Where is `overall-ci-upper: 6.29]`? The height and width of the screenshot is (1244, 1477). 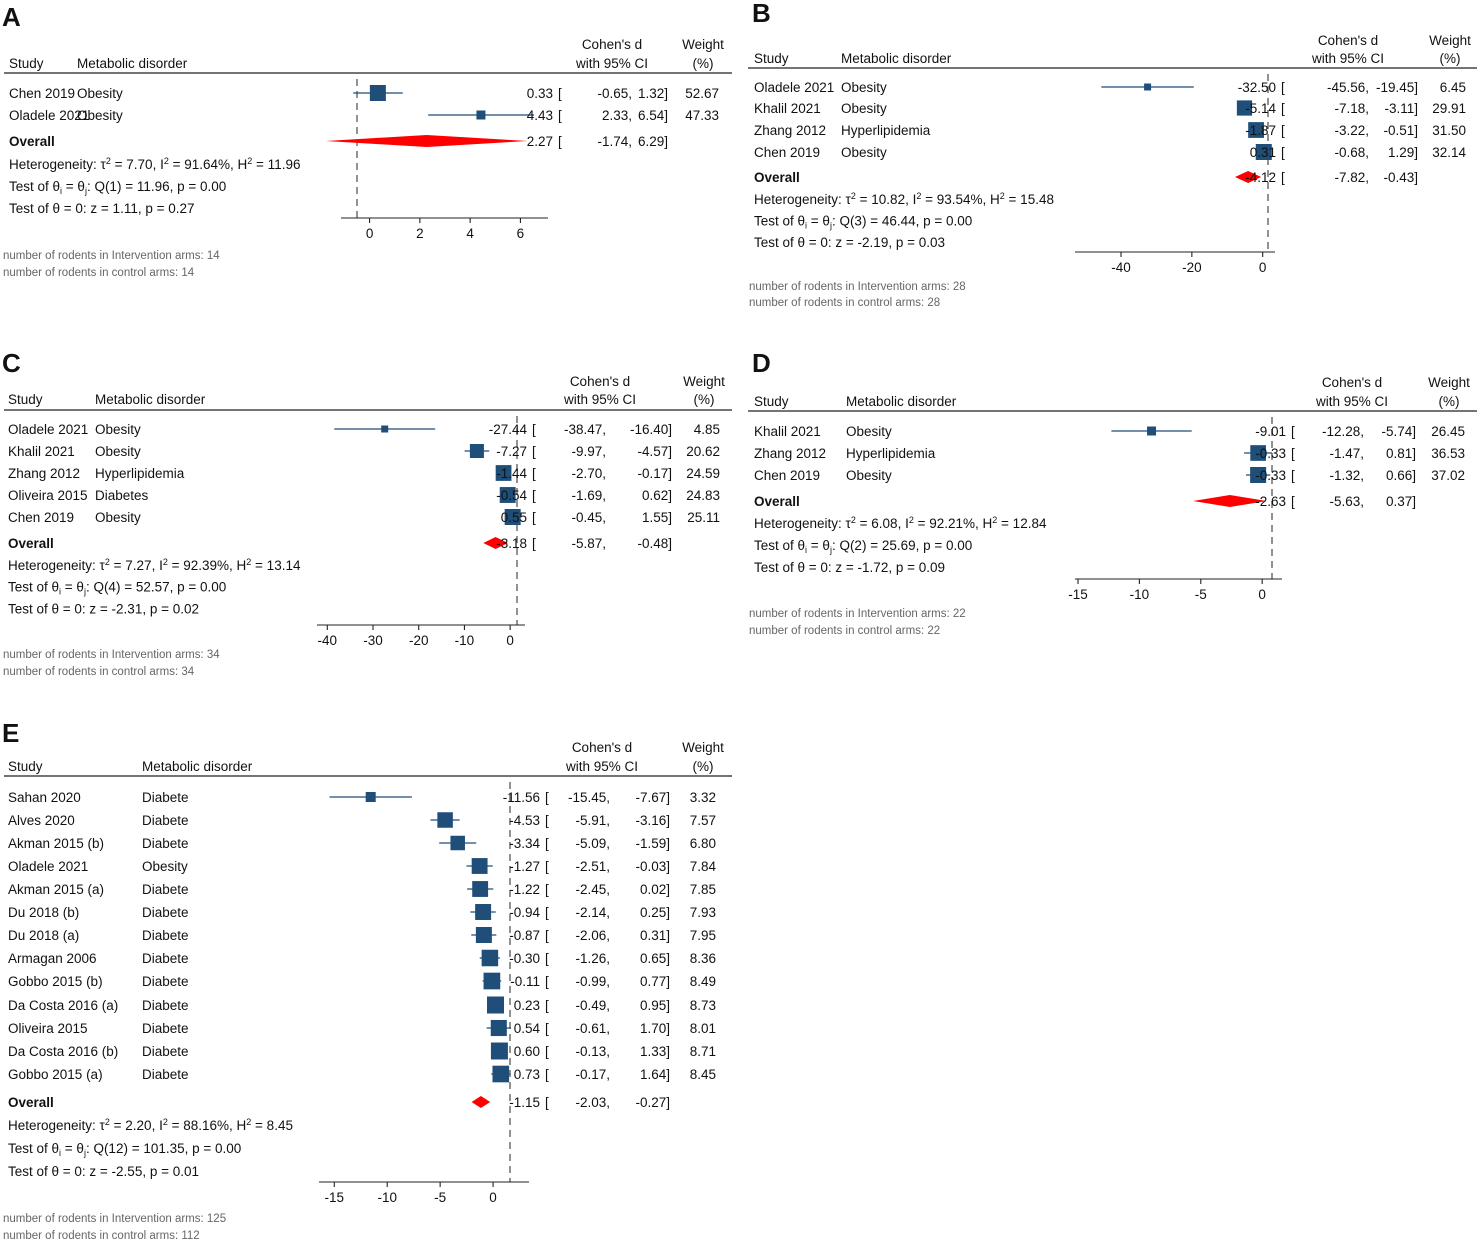 overall-ci-upper: 6.29] is located at coordinates (653, 141).